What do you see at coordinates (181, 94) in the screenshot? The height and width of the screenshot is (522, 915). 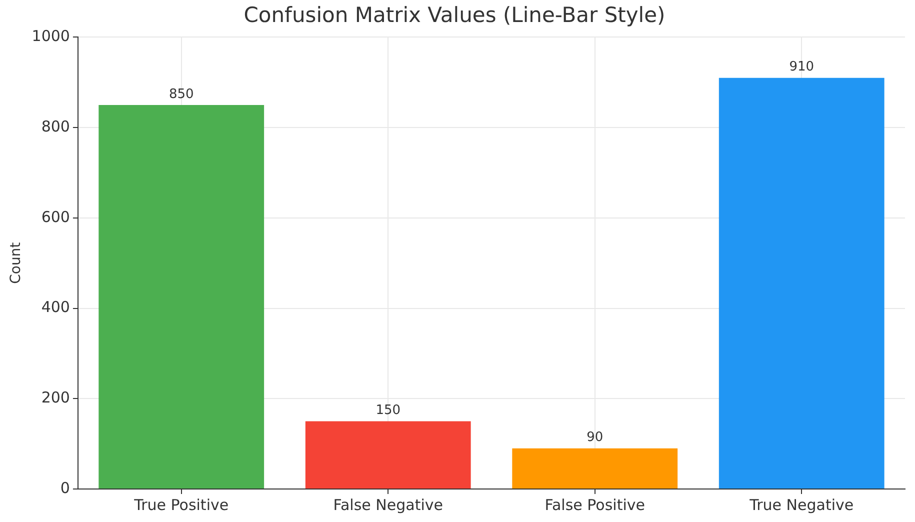 I see `data-label: 850` at bounding box center [181, 94].